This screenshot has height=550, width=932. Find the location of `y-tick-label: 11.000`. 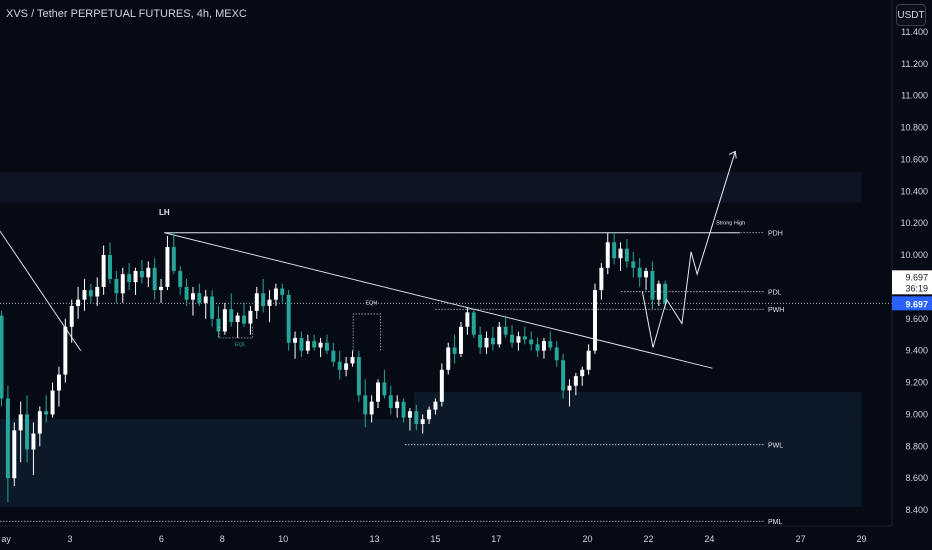

y-tick-label: 11.000 is located at coordinates (914, 96).